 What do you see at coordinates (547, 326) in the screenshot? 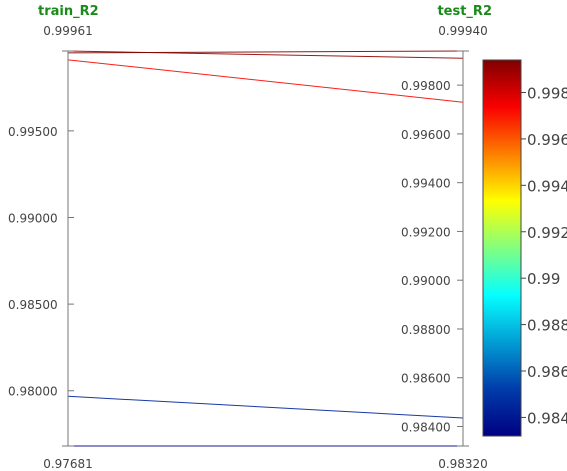
I see `colorbar-tick-label: 0.988` at bounding box center [547, 326].